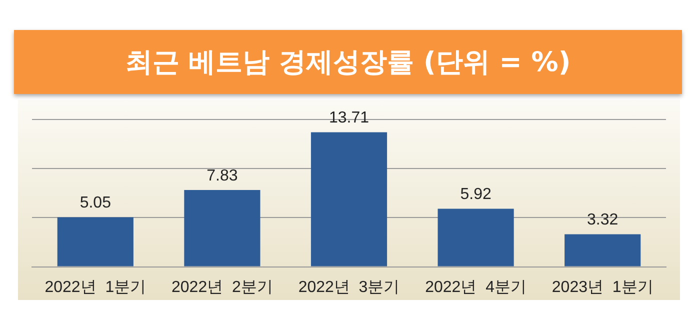 The image size is (700, 326). What do you see at coordinates (349, 118) in the screenshot?
I see `data-label: 13.71` at bounding box center [349, 118].